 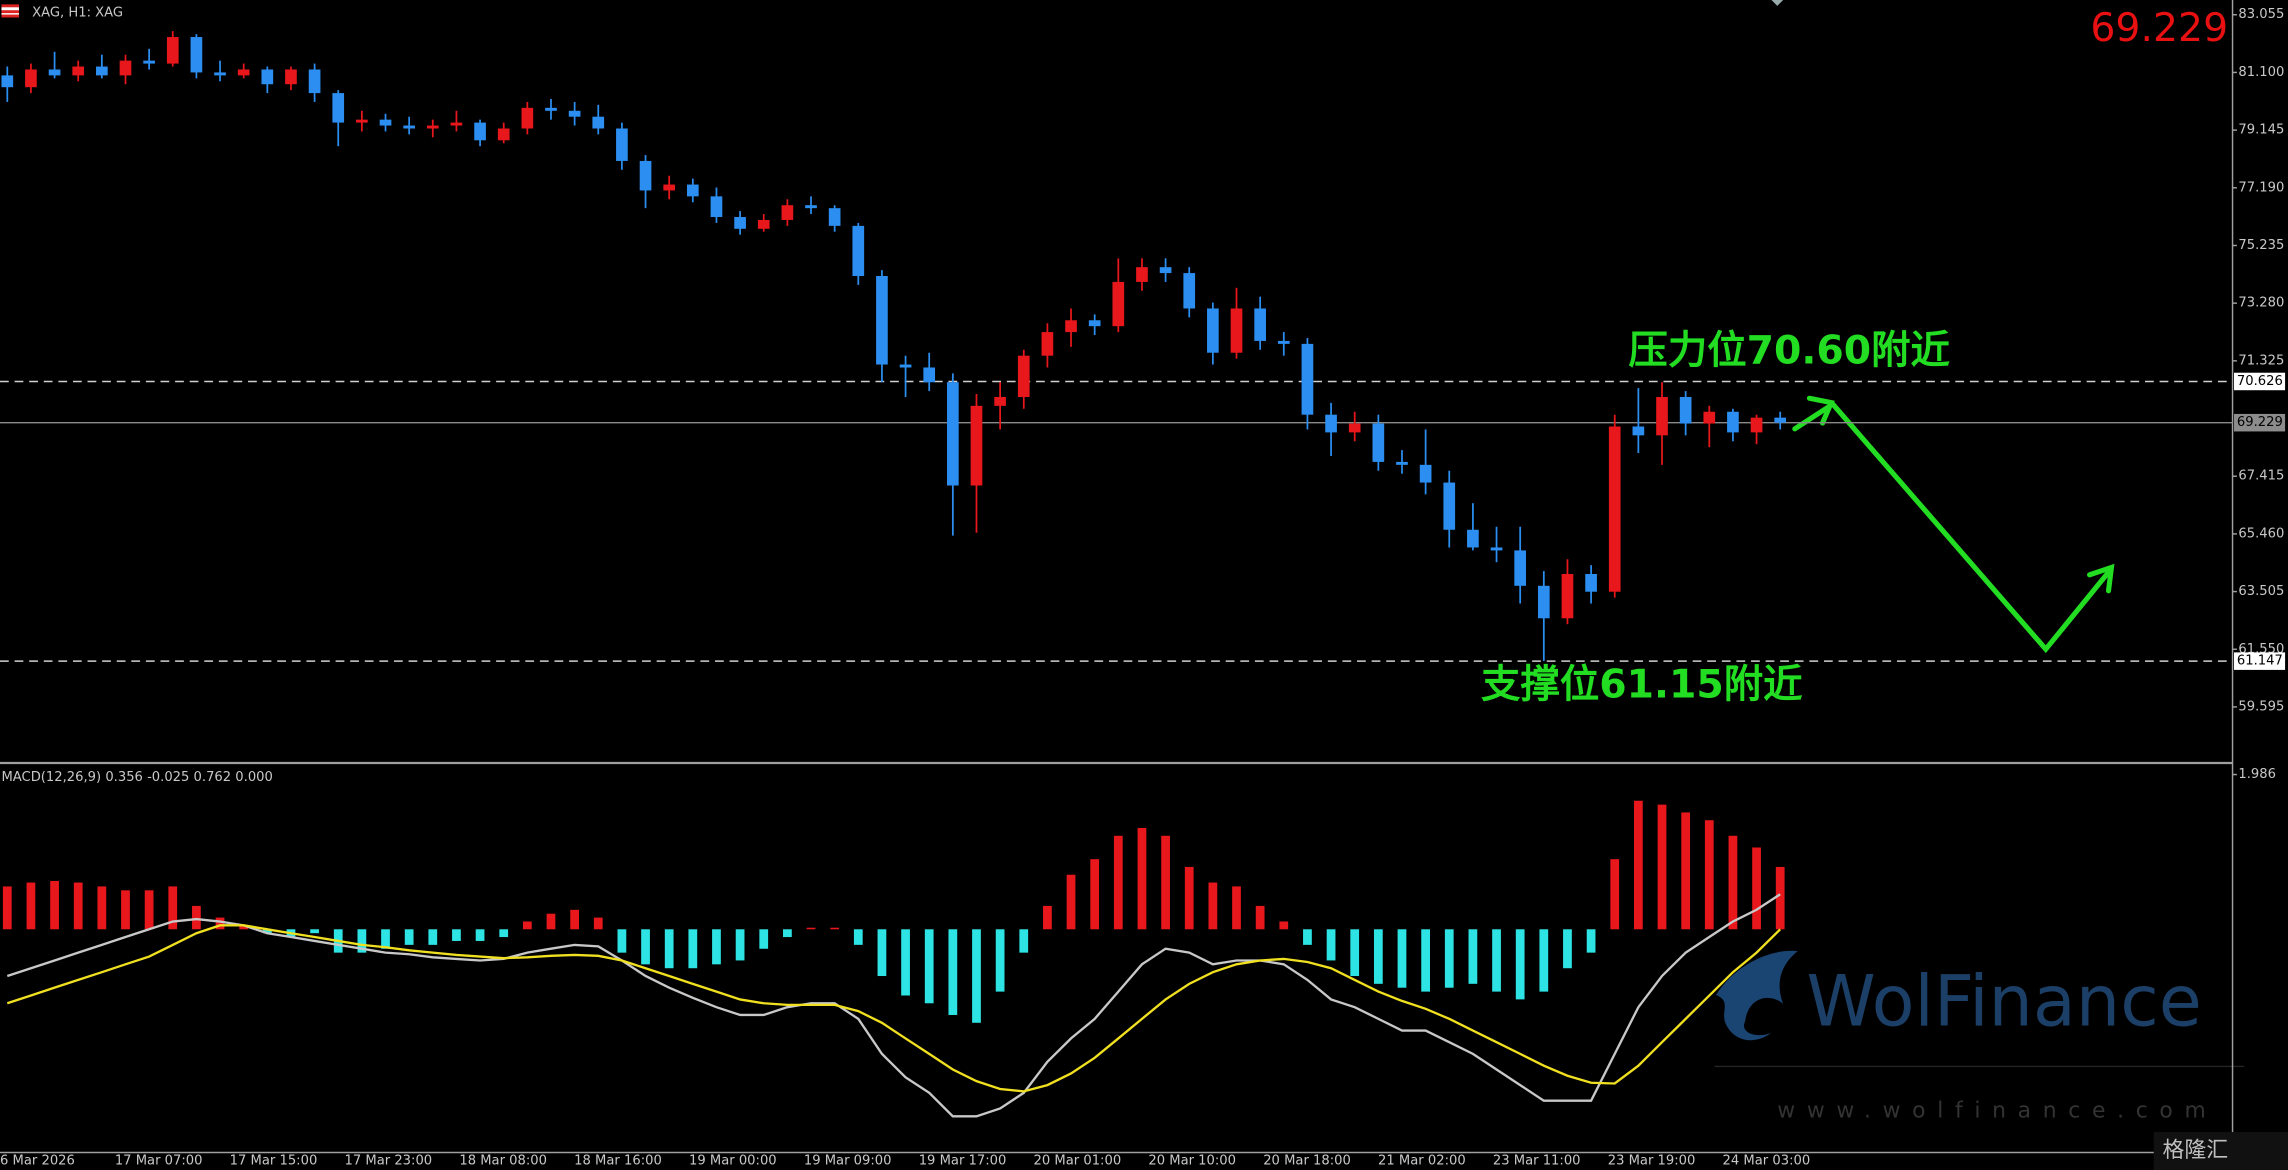 What do you see at coordinates (1652, 1161) in the screenshot?
I see `x-tick-label: 23 Mar 19:00` at bounding box center [1652, 1161].